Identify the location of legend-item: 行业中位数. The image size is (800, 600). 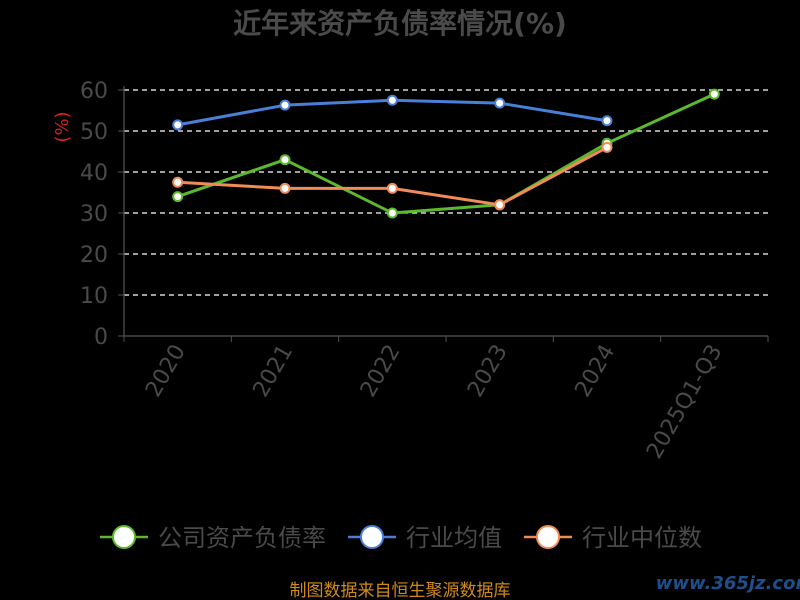
(613, 538).